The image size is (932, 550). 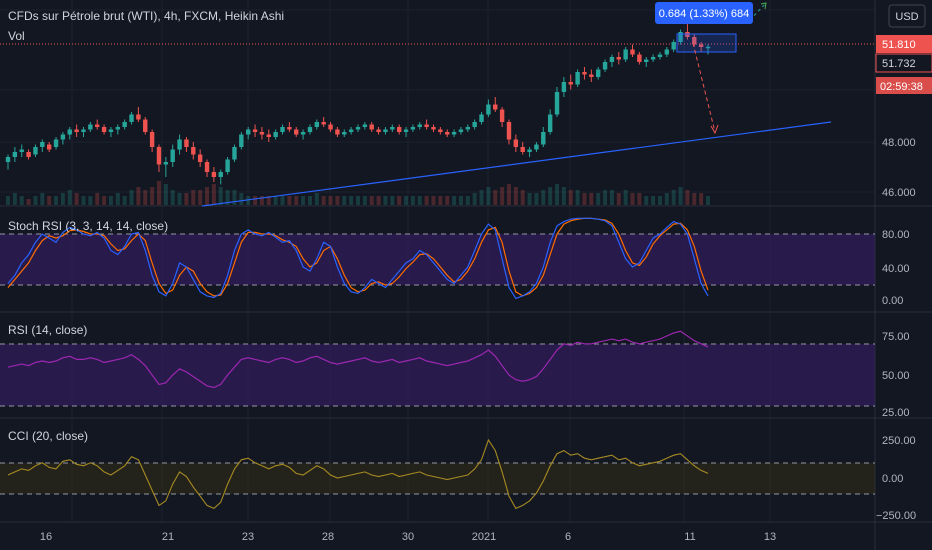 I want to click on stoch-rsi-lines, so click(x=358, y=258).